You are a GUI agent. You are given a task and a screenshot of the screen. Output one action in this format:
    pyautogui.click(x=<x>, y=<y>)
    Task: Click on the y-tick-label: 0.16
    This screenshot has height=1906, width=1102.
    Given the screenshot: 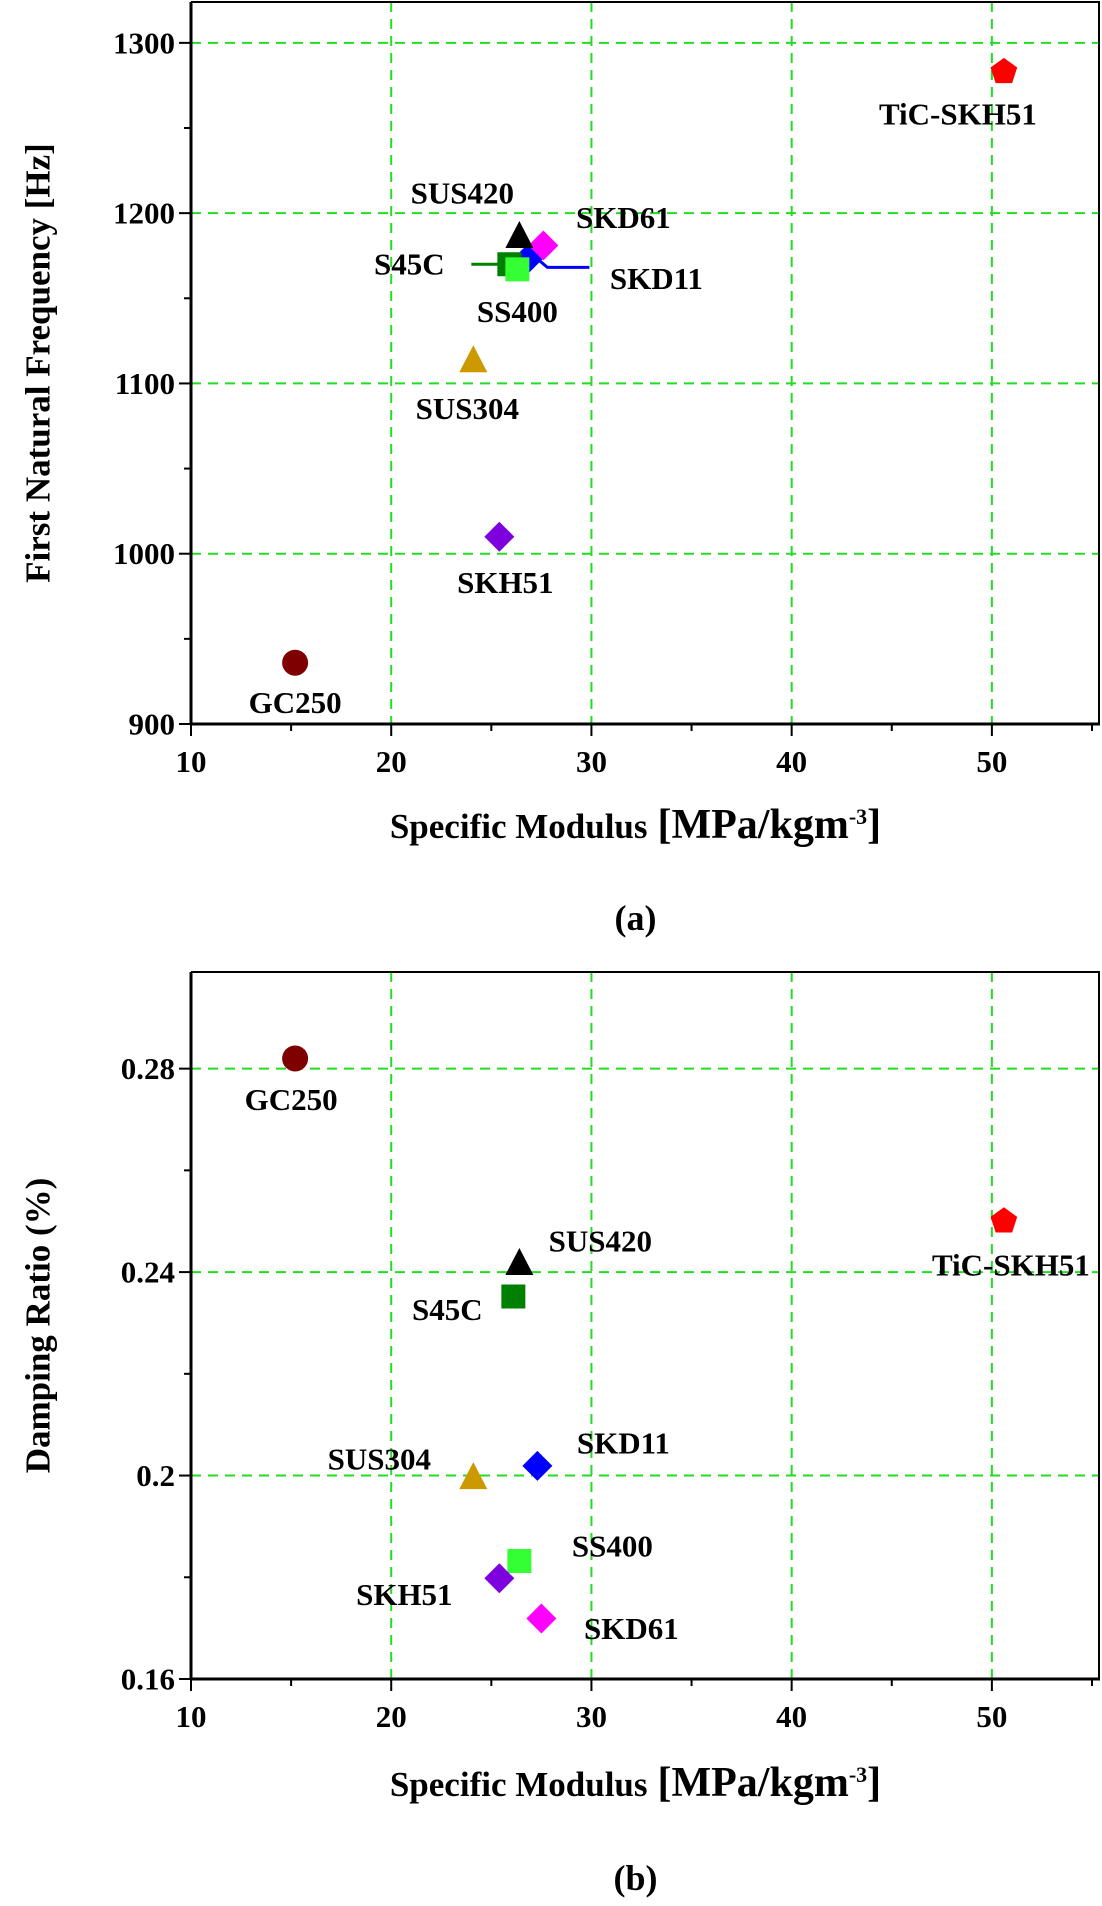 What is the action you would take?
    pyautogui.click(x=148, y=1679)
    